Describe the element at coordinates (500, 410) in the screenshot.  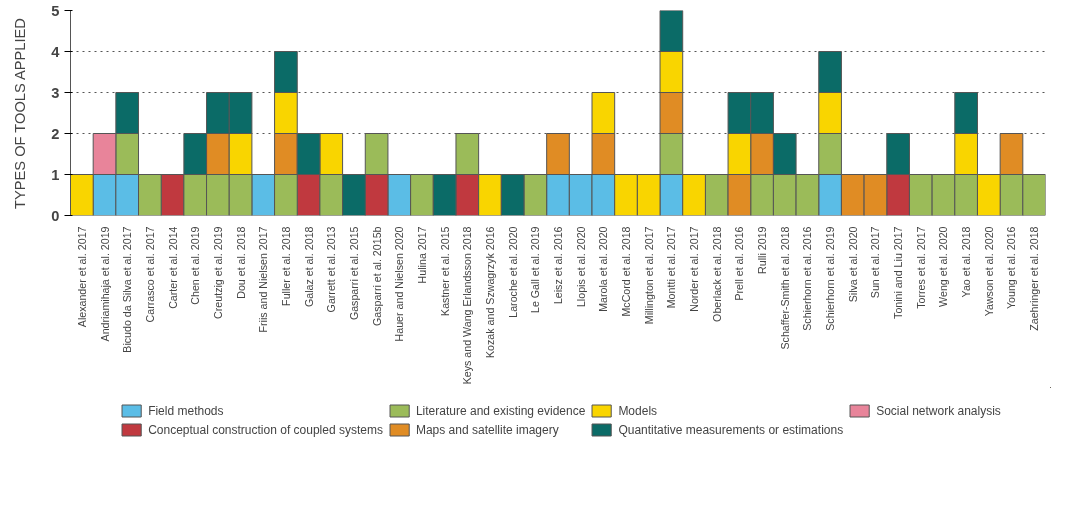
I see `legend-label: Literature and existing evidence` at that location.